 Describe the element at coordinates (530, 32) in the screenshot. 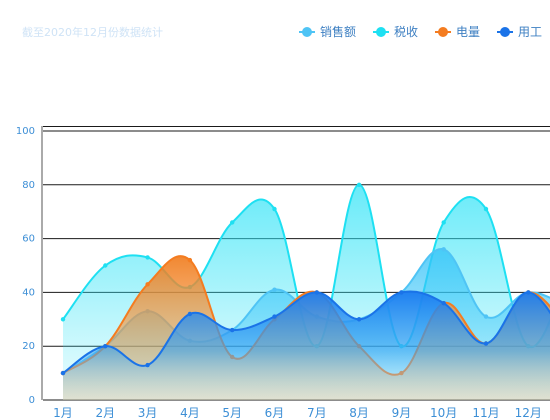

I see `legend-label: 用工` at that location.